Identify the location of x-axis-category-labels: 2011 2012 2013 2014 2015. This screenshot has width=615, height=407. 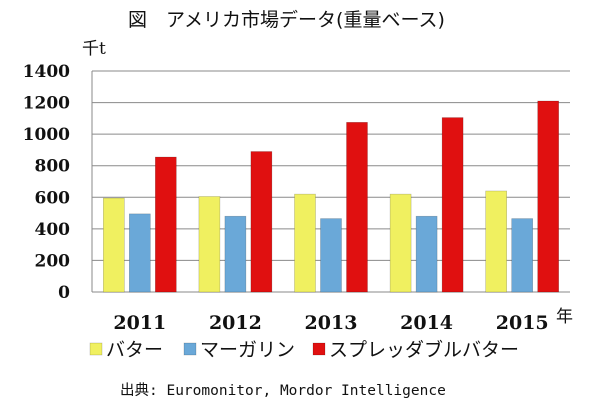
(330, 323).